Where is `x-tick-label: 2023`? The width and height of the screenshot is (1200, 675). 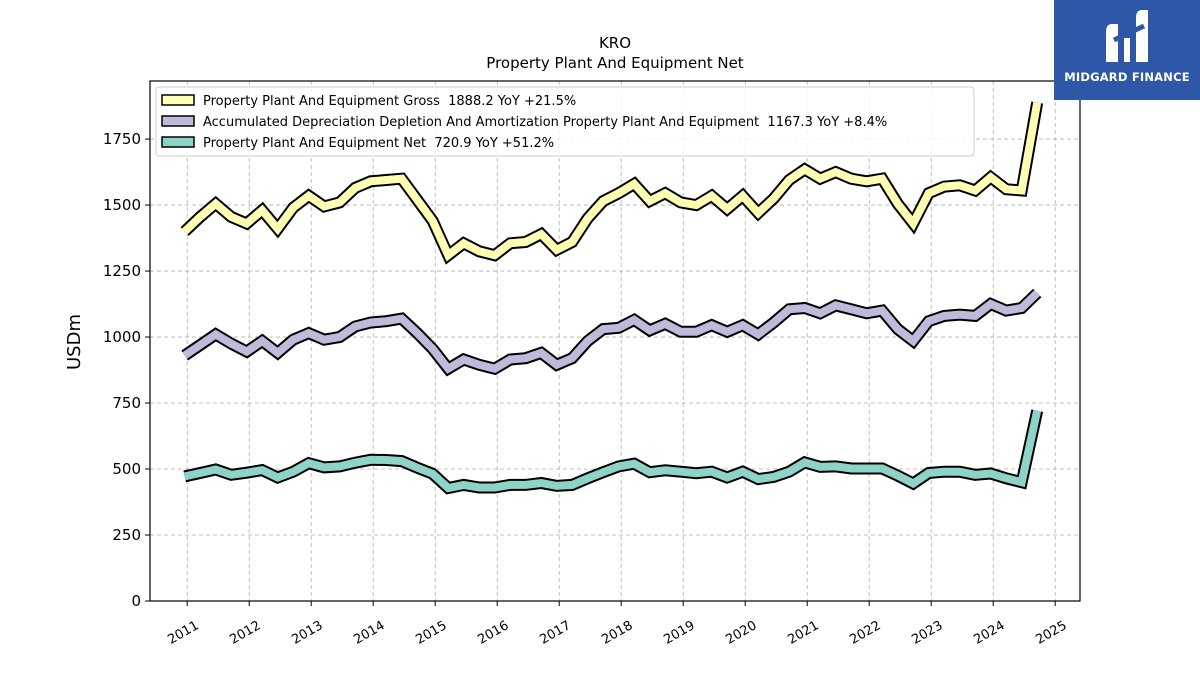
x-tick-label: 2023 is located at coordinates (927, 633).